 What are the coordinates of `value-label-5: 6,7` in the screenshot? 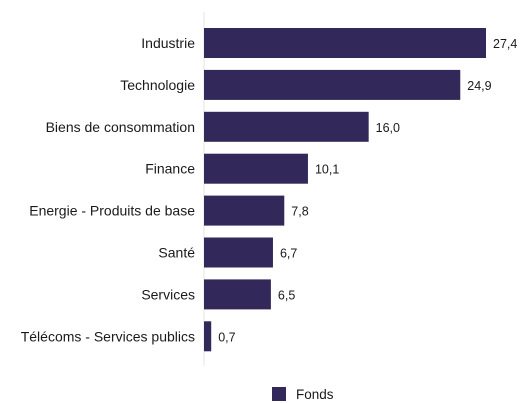 It's located at (288, 254).